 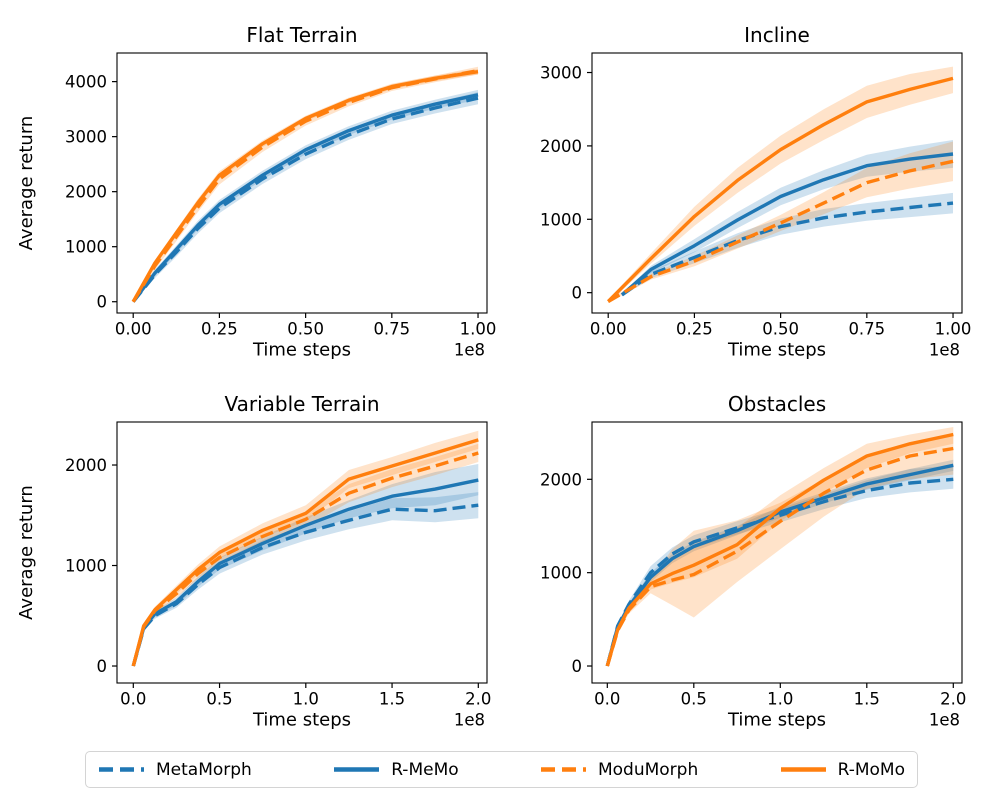 I want to click on legend-item-metamorph: MetaMorph, so click(x=175, y=770).